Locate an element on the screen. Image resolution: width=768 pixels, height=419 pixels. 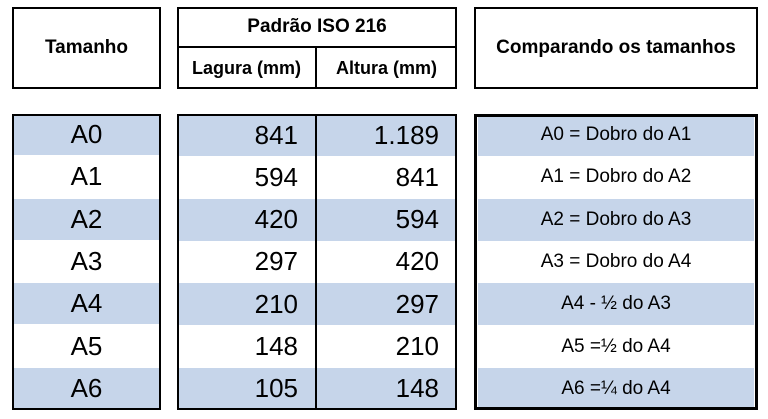
size-cell: A3 is located at coordinates (86, 262).